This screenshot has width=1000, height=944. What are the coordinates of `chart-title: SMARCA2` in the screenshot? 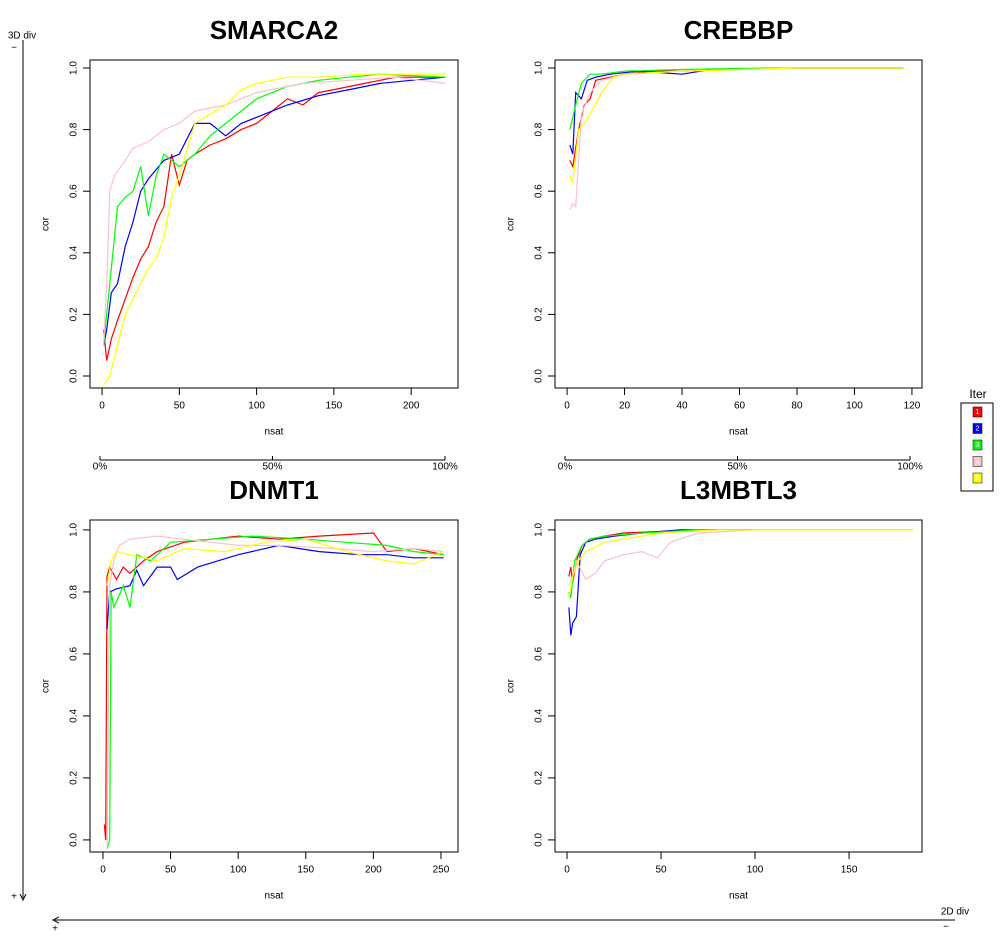 It's located at (274, 30).